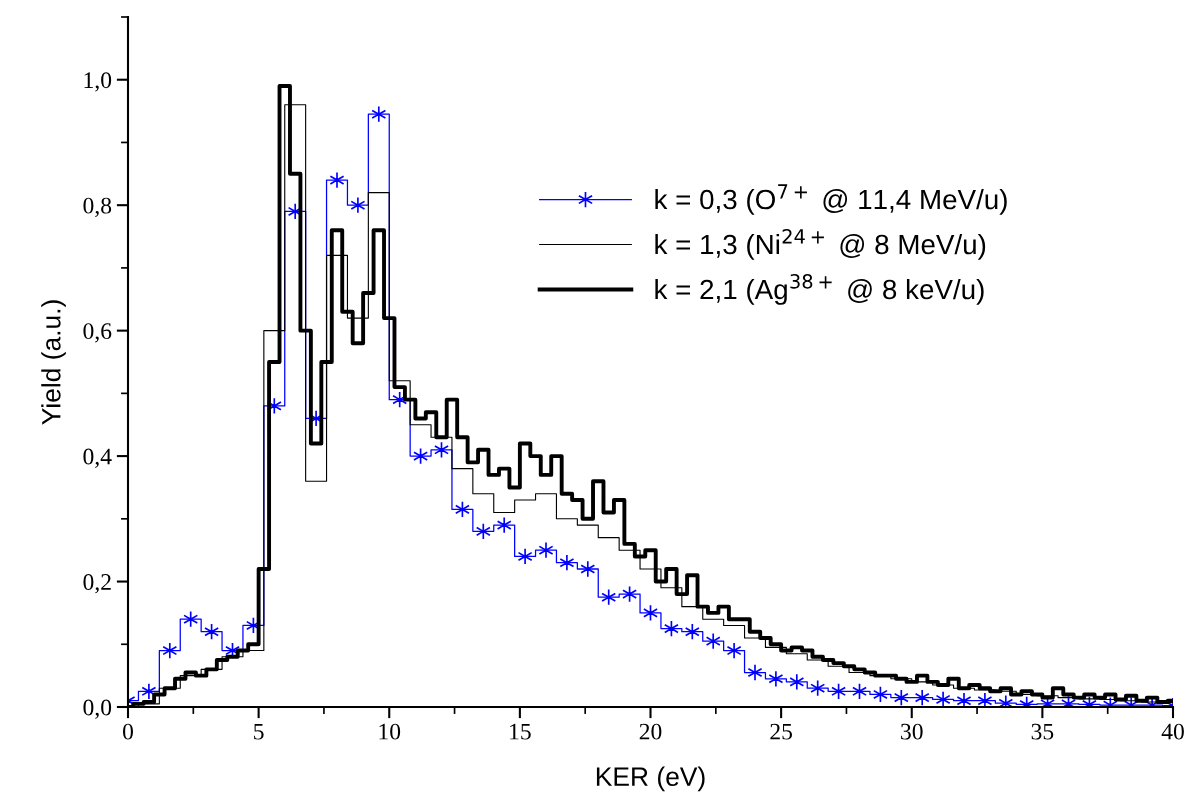 This screenshot has height=805, width=1187. I want to click on x-tick-label: 20, so click(650, 731).